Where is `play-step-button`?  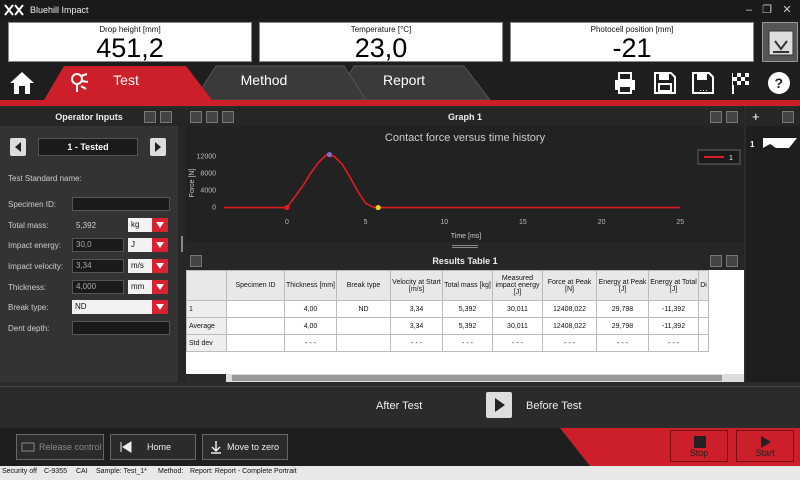
play-step-button is located at coordinates (499, 405).